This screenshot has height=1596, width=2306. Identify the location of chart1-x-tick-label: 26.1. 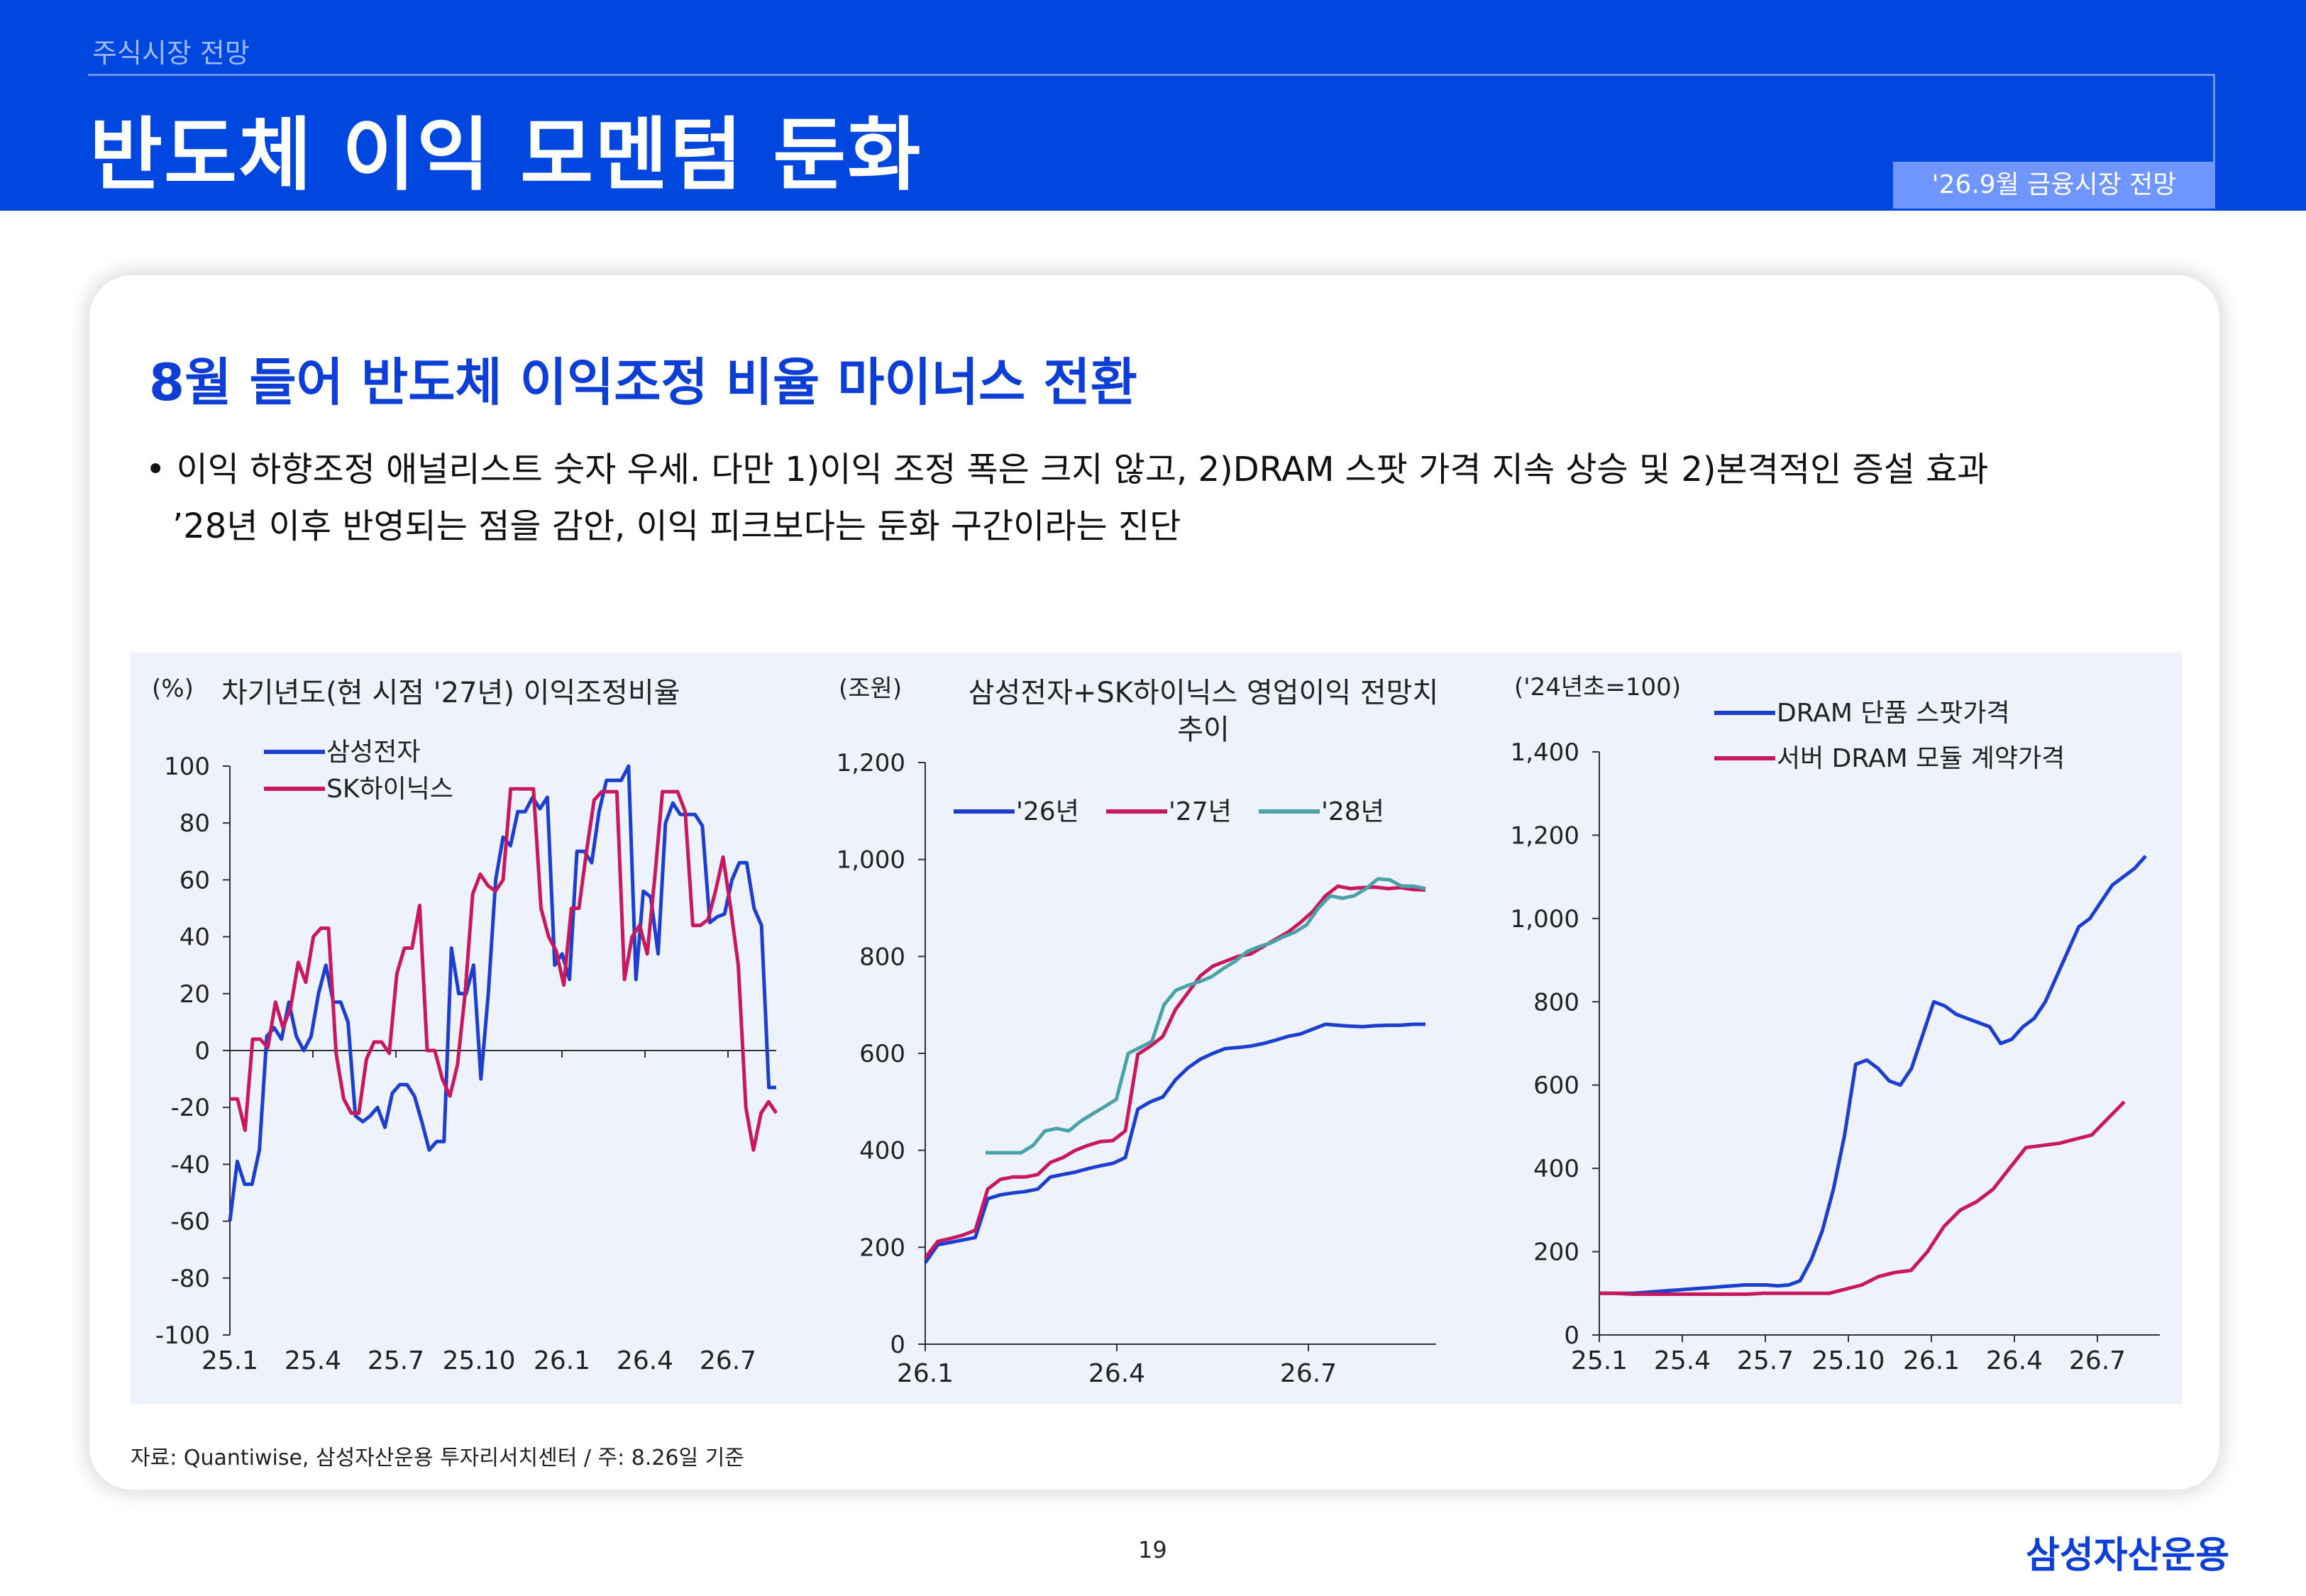
(562, 1360).